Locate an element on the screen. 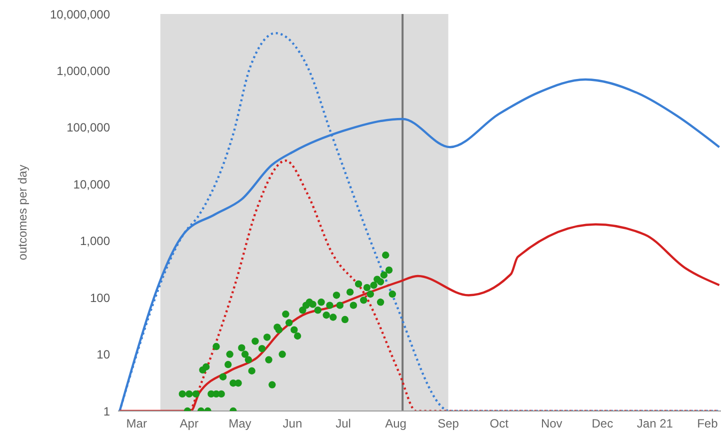 This screenshot has width=721, height=435. x-tick-label: Apr is located at coordinates (189, 423).